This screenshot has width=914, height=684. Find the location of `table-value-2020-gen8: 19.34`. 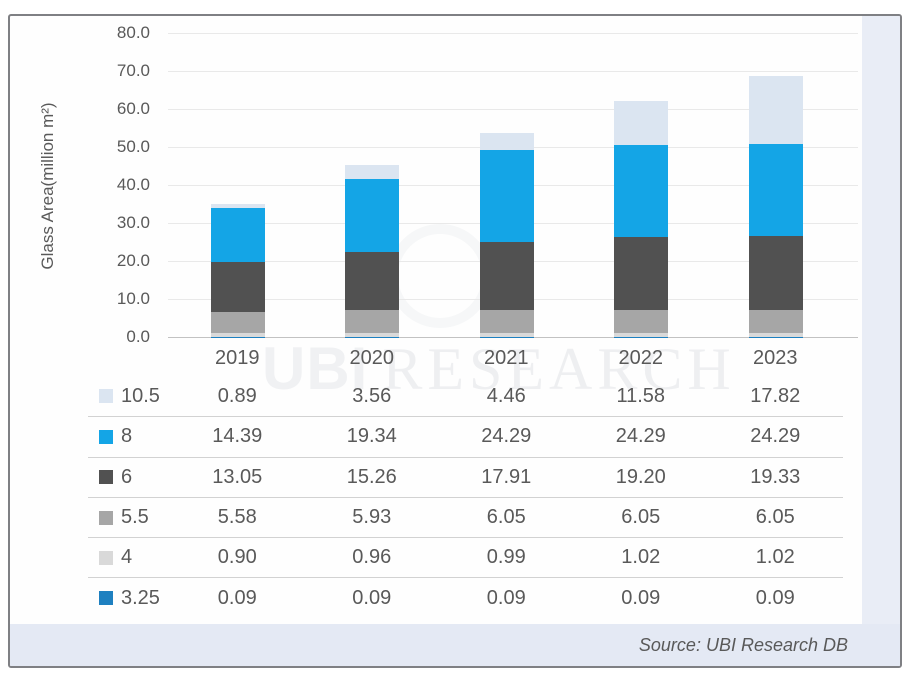

table-value-2020-gen8: 19.34 is located at coordinates (371, 436).